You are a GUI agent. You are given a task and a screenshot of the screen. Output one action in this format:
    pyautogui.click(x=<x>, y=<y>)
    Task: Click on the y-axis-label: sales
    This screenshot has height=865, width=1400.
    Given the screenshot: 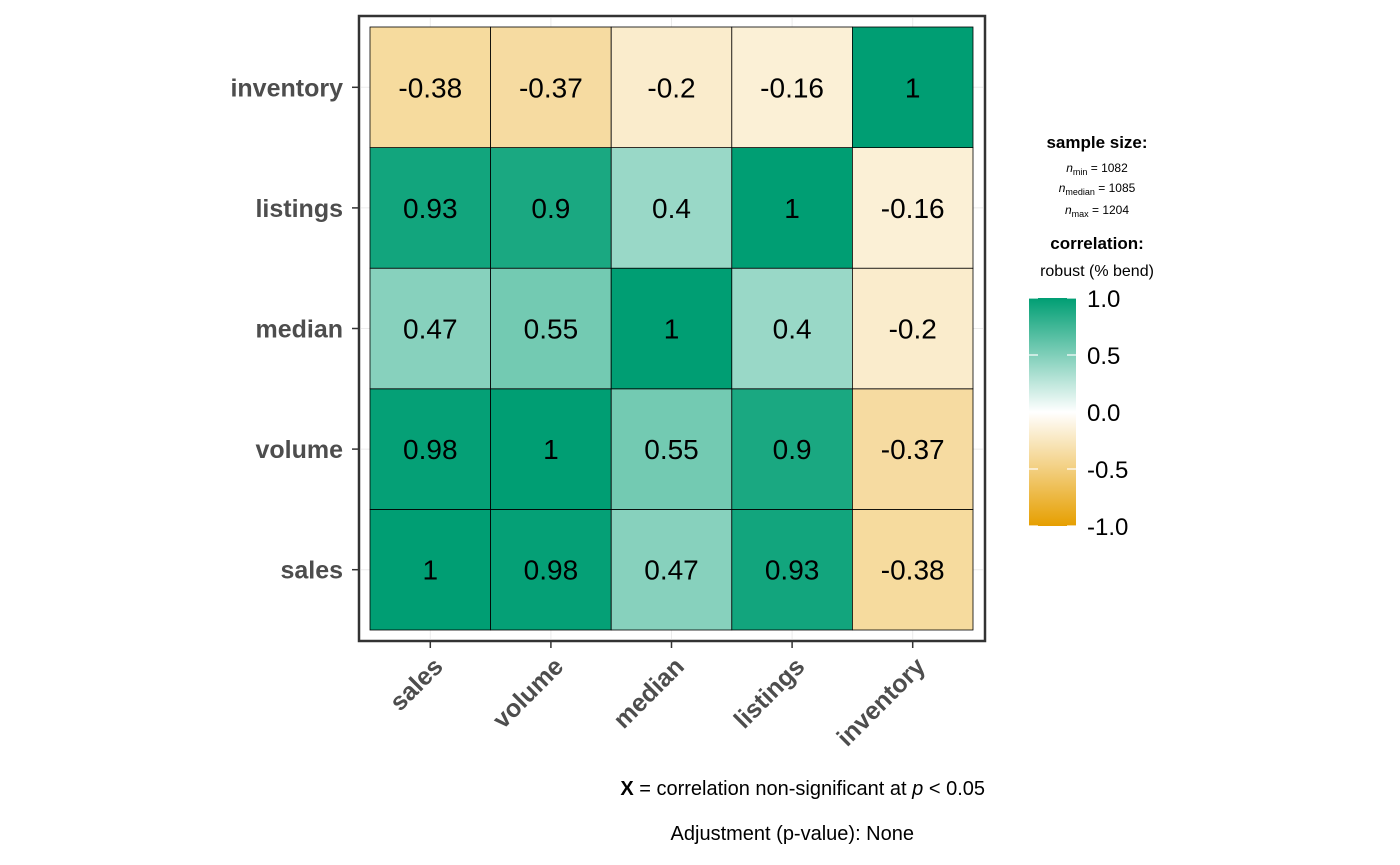 What is the action you would take?
    pyautogui.click(x=311, y=571)
    